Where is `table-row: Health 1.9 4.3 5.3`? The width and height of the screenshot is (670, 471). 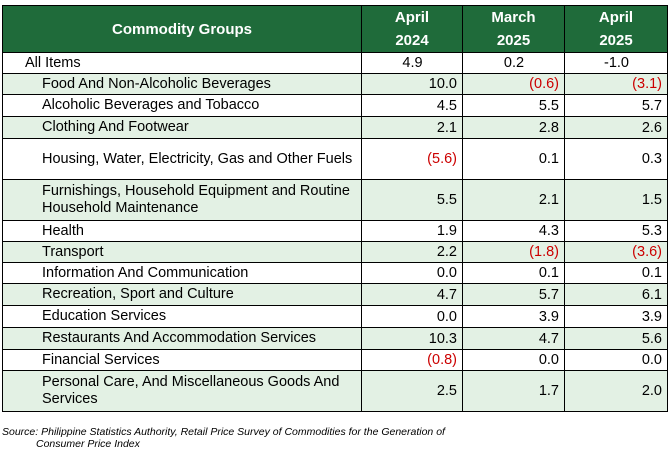 table-row: Health 1.9 4.3 5.3 is located at coordinates (335, 231).